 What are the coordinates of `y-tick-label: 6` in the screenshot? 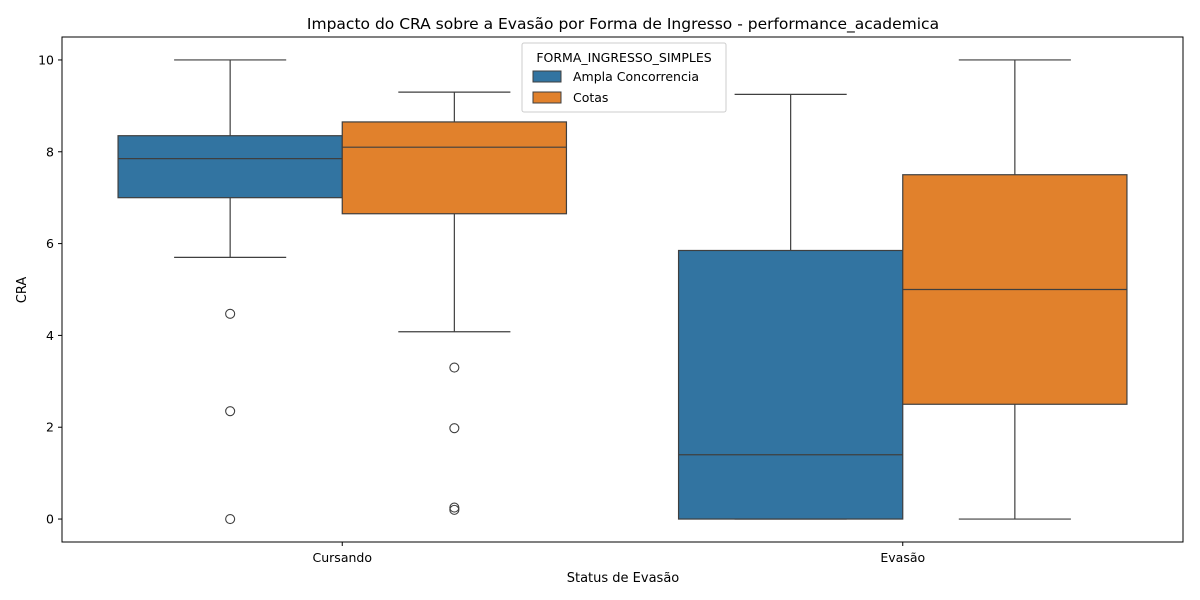 It's located at (50, 243).